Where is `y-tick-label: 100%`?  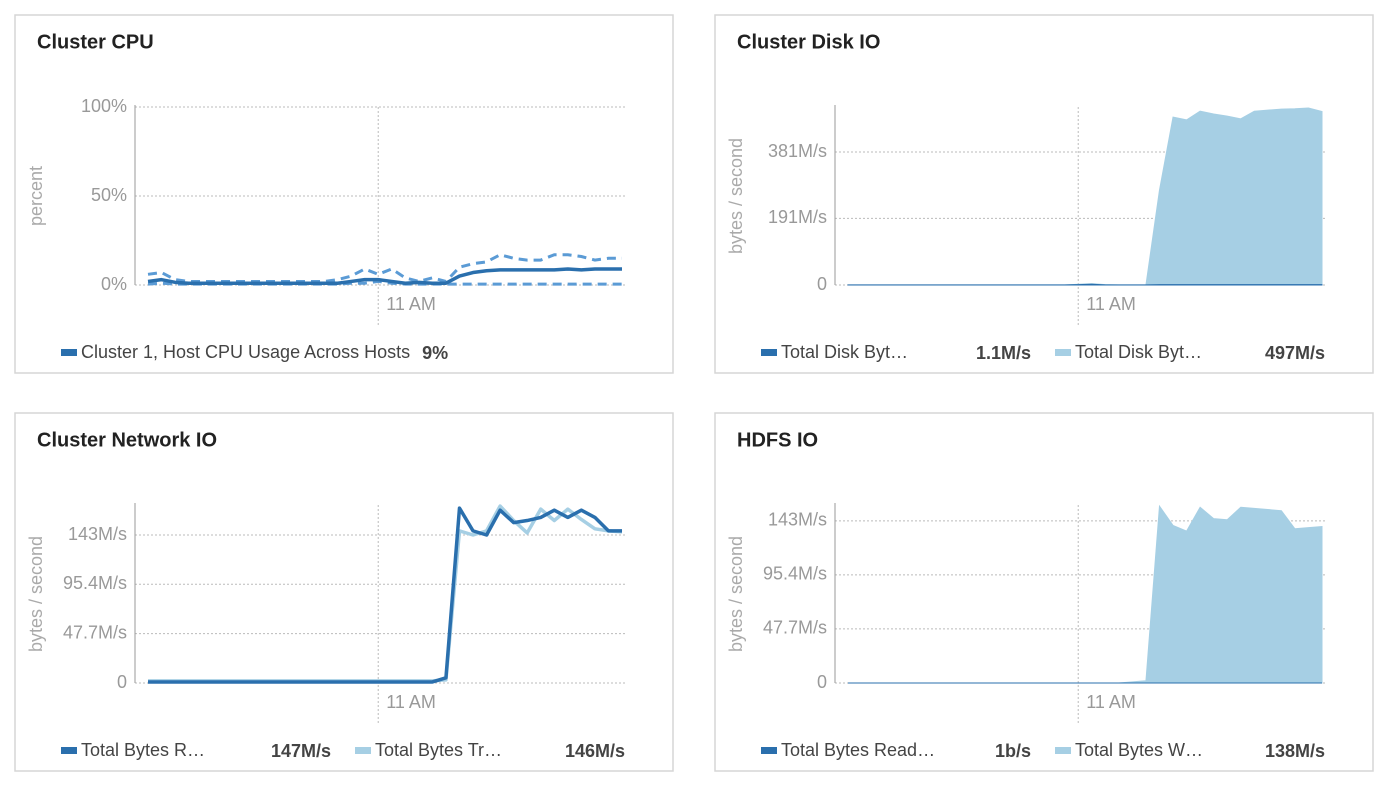 y-tick-label: 100% is located at coordinates (104, 106).